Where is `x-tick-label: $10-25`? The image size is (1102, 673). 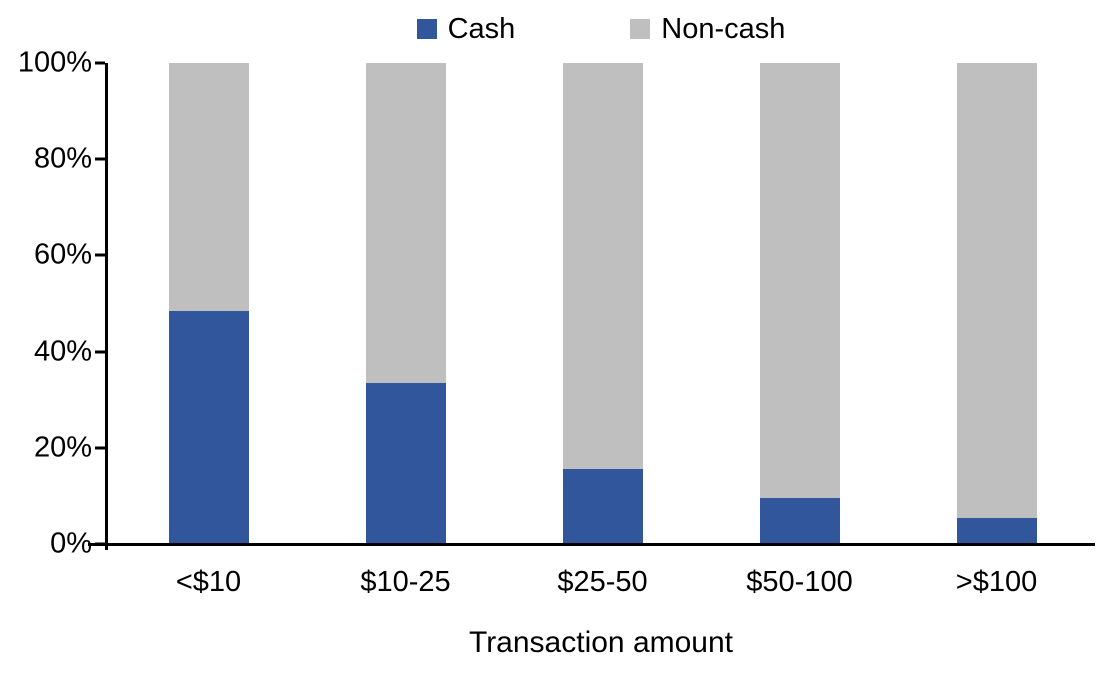 x-tick-label: $10-25 is located at coordinates (405, 582).